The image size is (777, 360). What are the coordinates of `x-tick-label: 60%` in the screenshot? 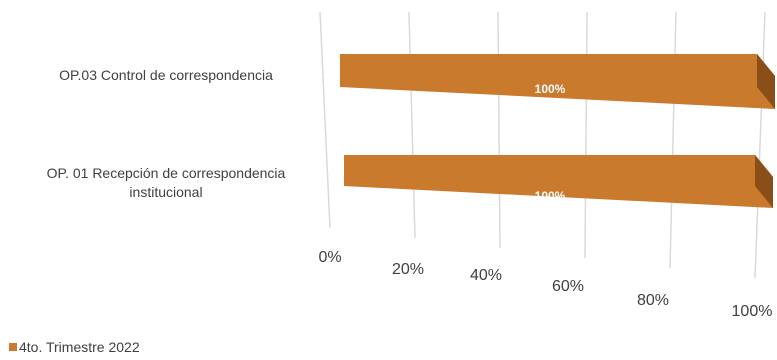 It's located at (568, 286).